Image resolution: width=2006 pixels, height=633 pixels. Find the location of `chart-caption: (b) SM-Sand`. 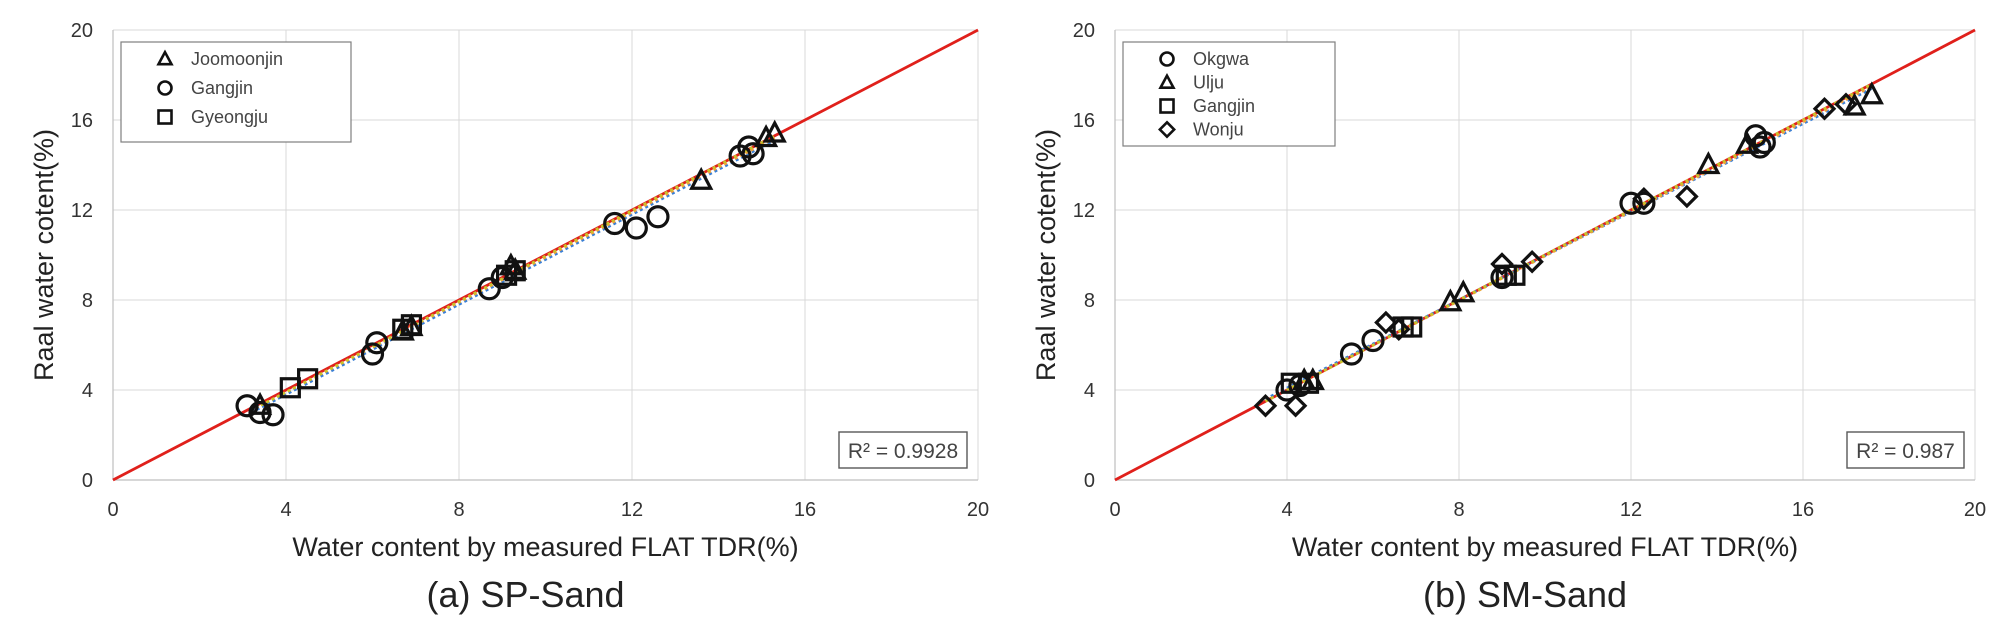

chart-caption: (b) SM-Sand is located at coordinates (1525, 594).